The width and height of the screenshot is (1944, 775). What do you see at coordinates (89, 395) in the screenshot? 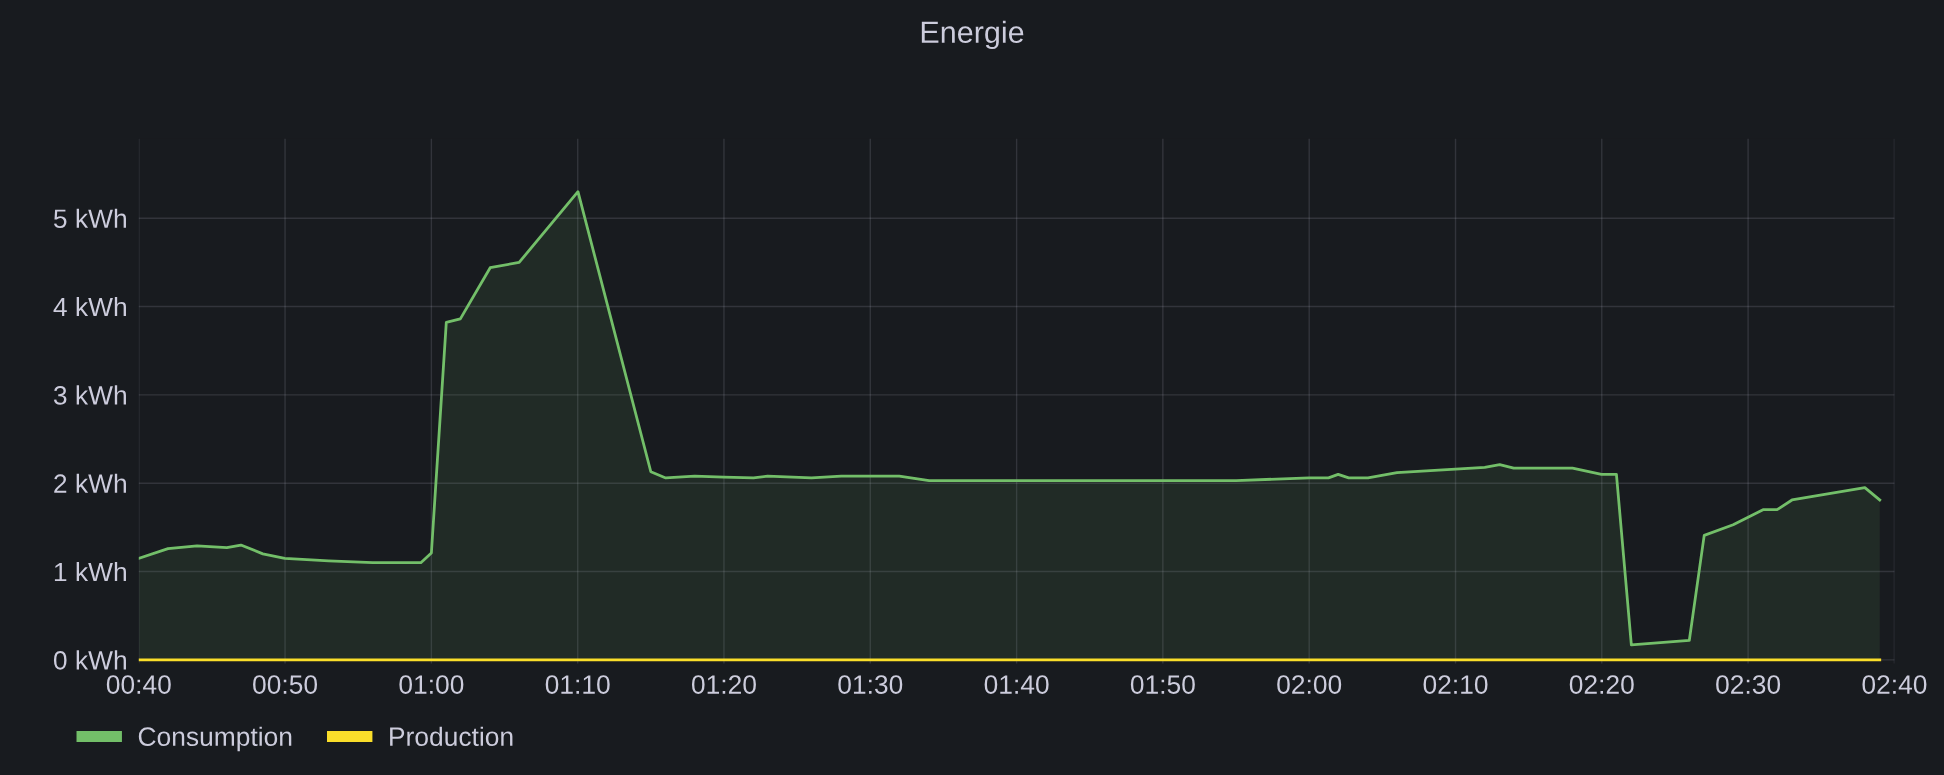
I see `y-tick-label: 3 kWh` at bounding box center [89, 395].